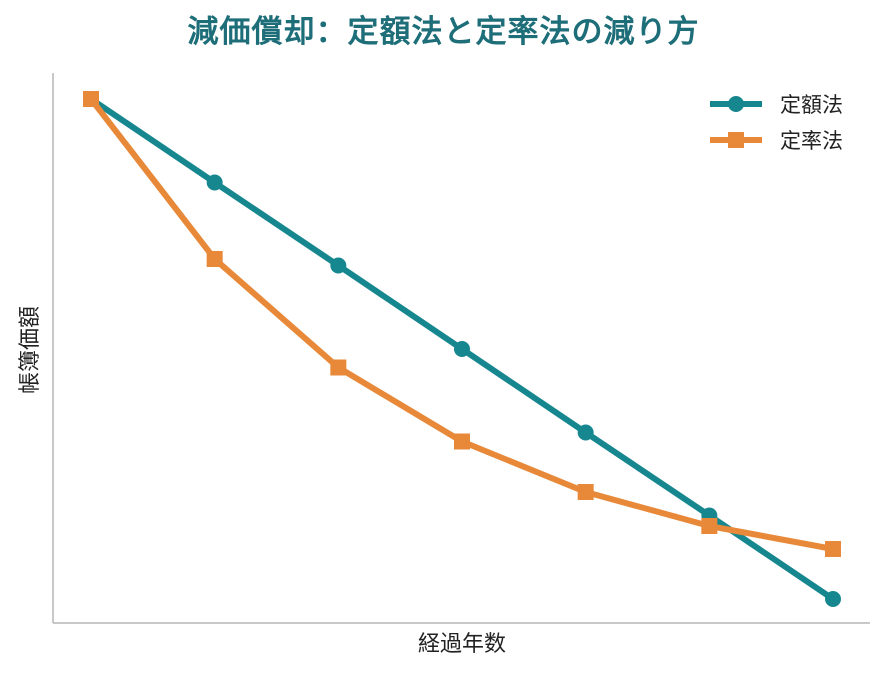 This screenshot has height=677, width=887. What do you see at coordinates (811, 105) in the screenshot?
I see `legend-label: 定額法` at bounding box center [811, 105].